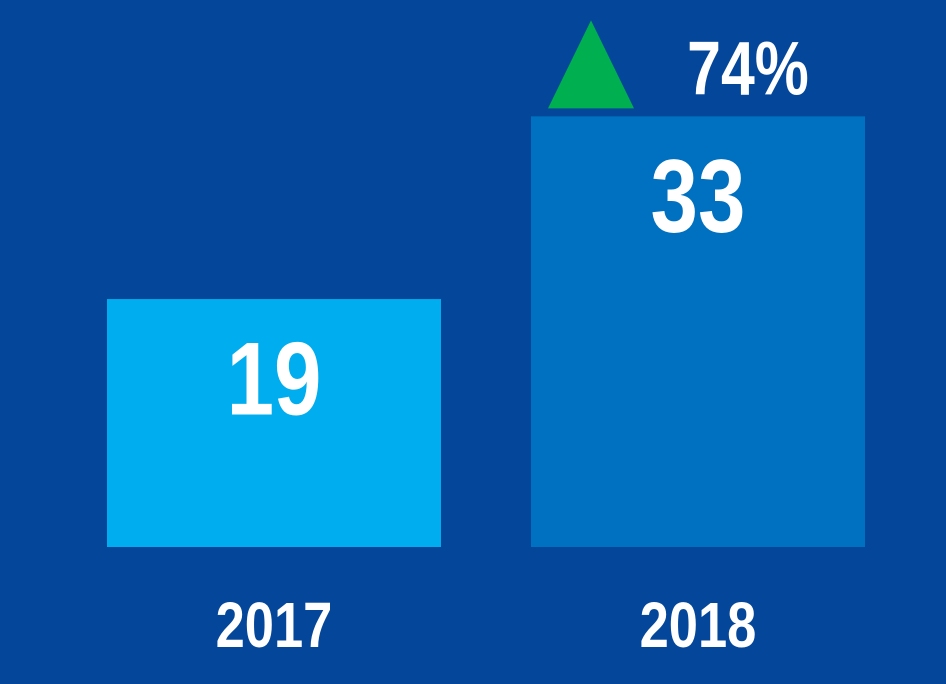 The image size is (946, 684). What do you see at coordinates (591, 64) in the screenshot?
I see `change-marker` at bounding box center [591, 64].